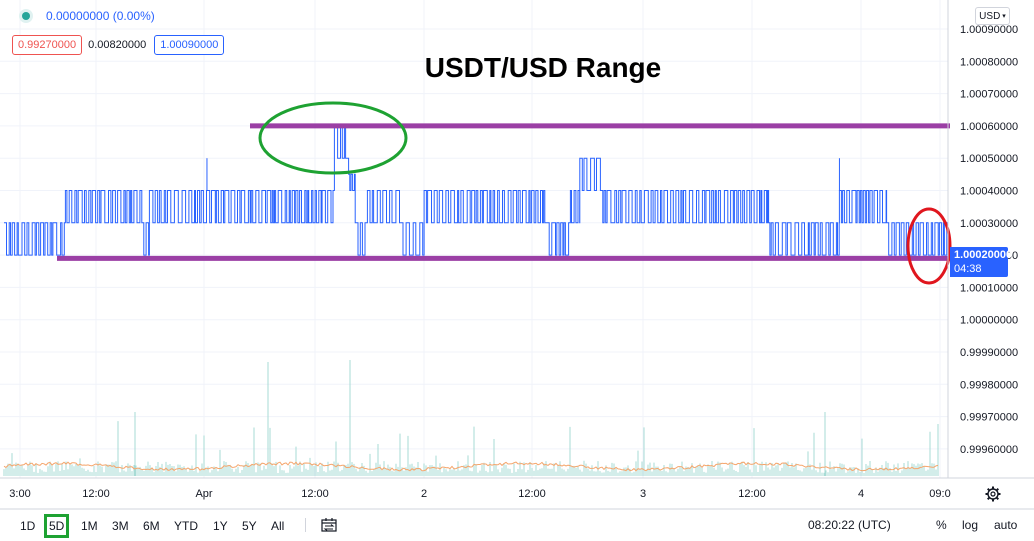 This screenshot has height=541, width=1034. Describe the element at coordinates (929, 246) in the screenshot. I see `highlight-ellipse-red` at that location.